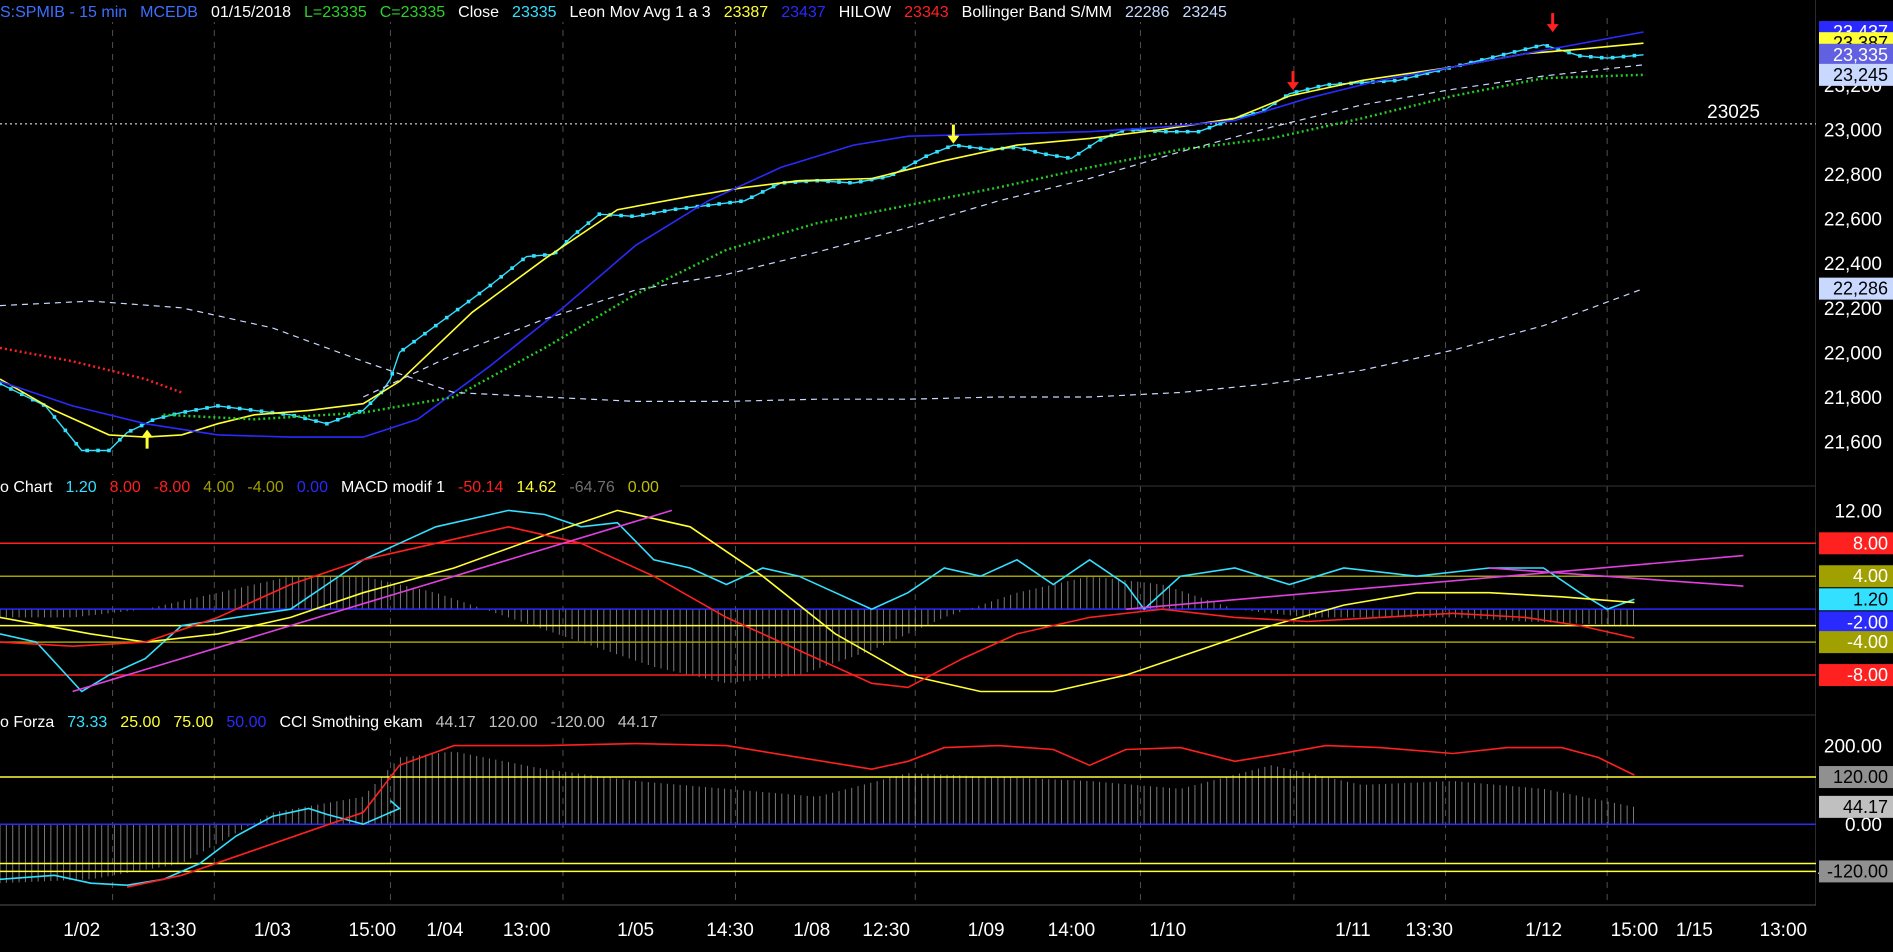  Describe the element at coordinates (746, 12) in the screenshot. I see `legend-item: 23387` at that location.